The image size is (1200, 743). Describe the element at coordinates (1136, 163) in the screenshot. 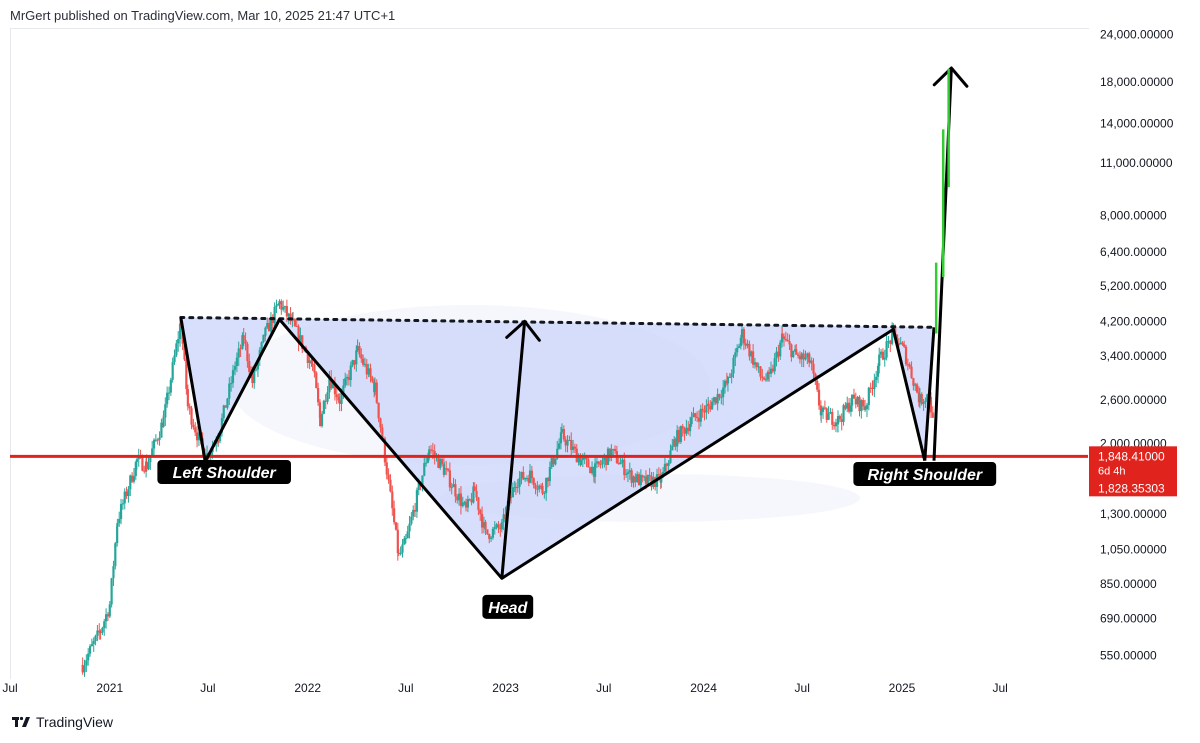

I see `price-tick-label: 11,000.00000` at that location.